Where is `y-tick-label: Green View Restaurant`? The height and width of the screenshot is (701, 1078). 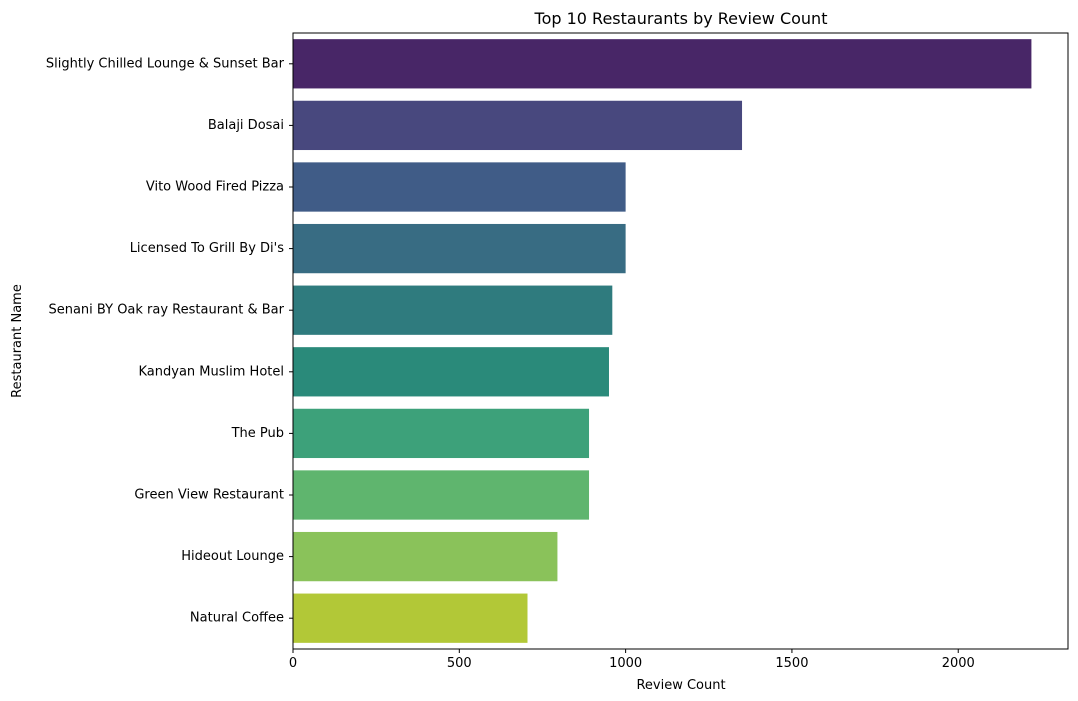
y-tick-label: Green View Restaurant is located at coordinates (209, 495).